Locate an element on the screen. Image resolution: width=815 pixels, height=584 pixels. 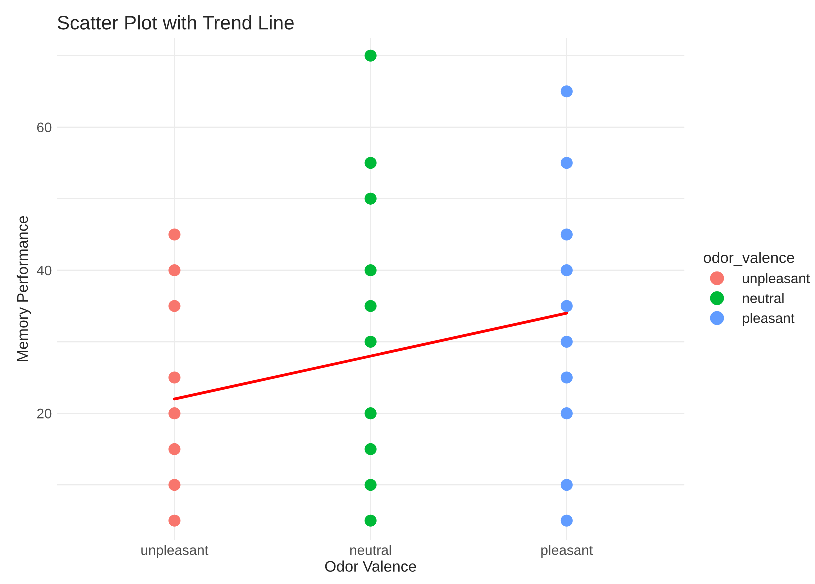
x-tick-label: unpleasant is located at coordinates (175, 551).